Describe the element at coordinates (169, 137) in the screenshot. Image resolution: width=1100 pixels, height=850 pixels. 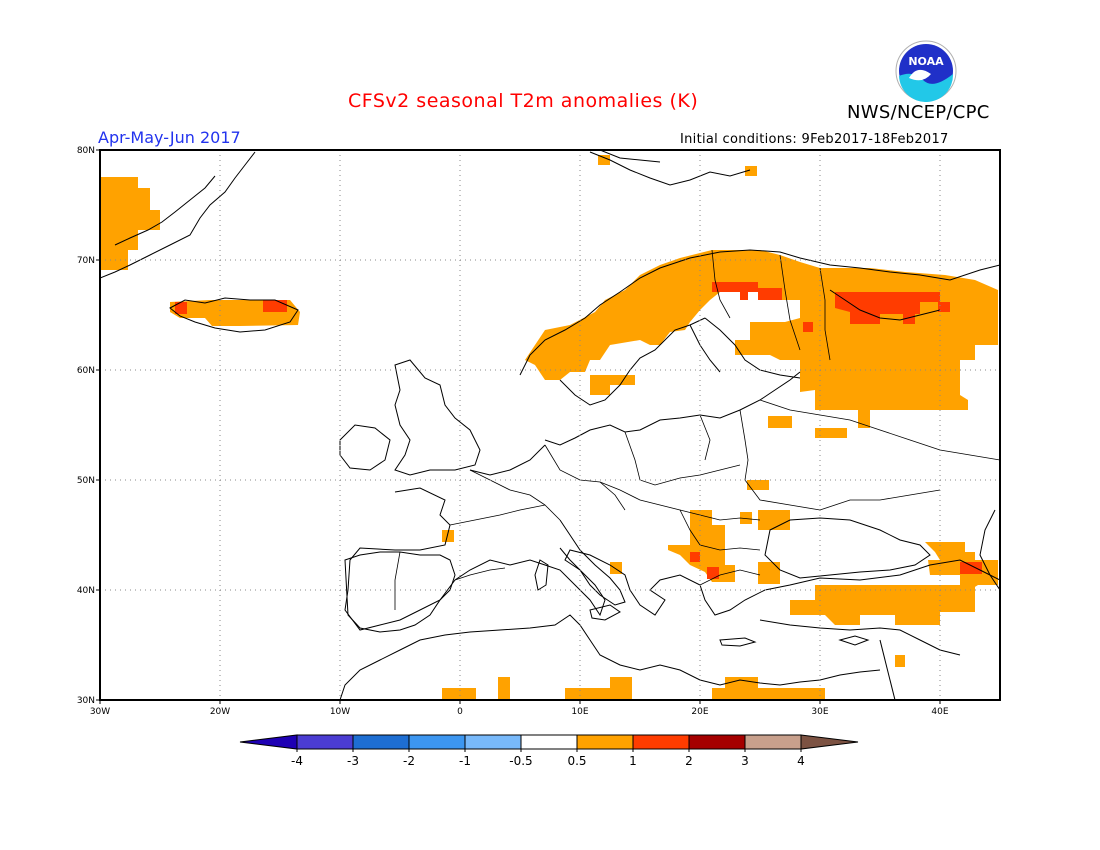
I see `forecast-period: Apr-May-Jun 2017` at that location.